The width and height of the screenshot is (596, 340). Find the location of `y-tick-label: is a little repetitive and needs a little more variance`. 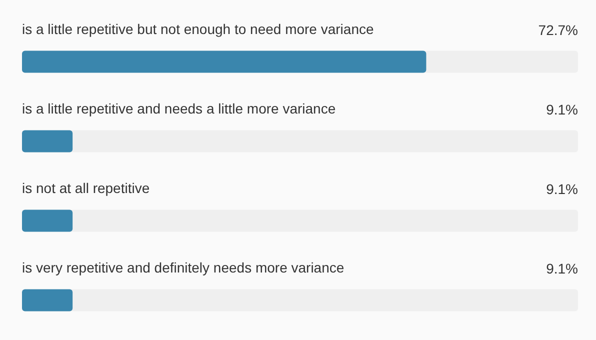

y-tick-label: is a little repetitive and needs a little more variance is located at coordinates (179, 108).